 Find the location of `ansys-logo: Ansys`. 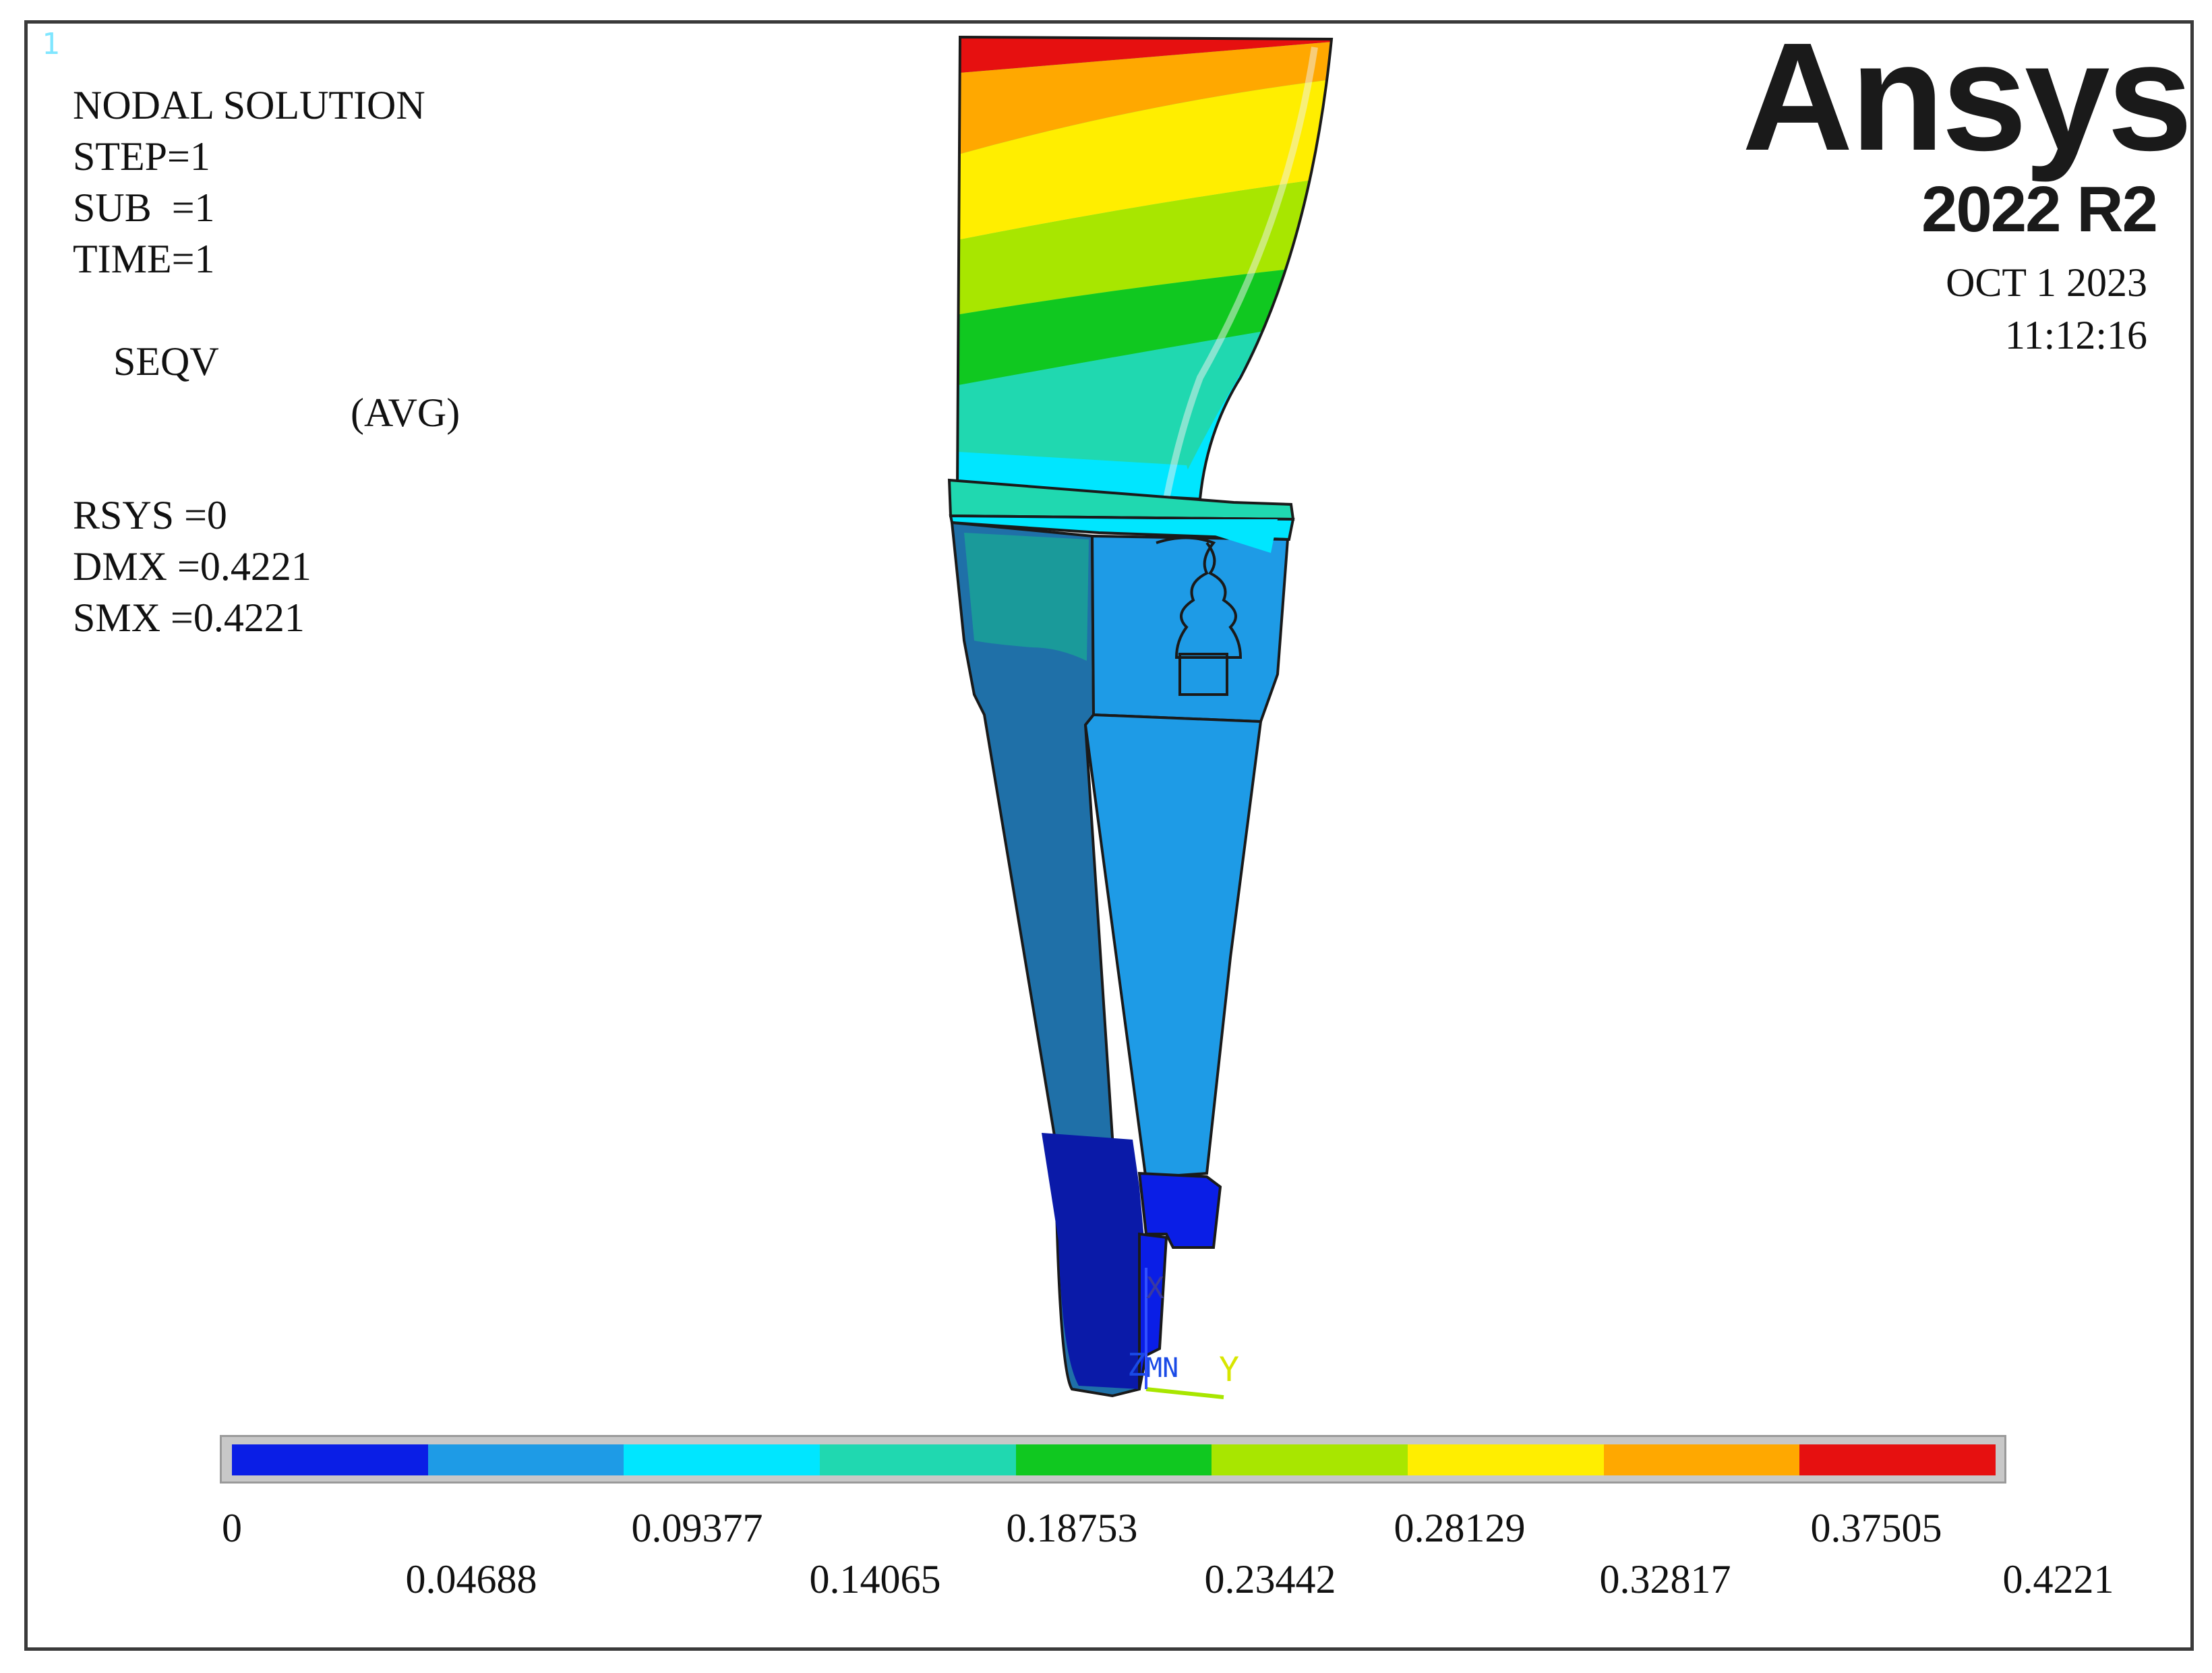

ansys-logo: Ansys is located at coordinates (1967, 97).